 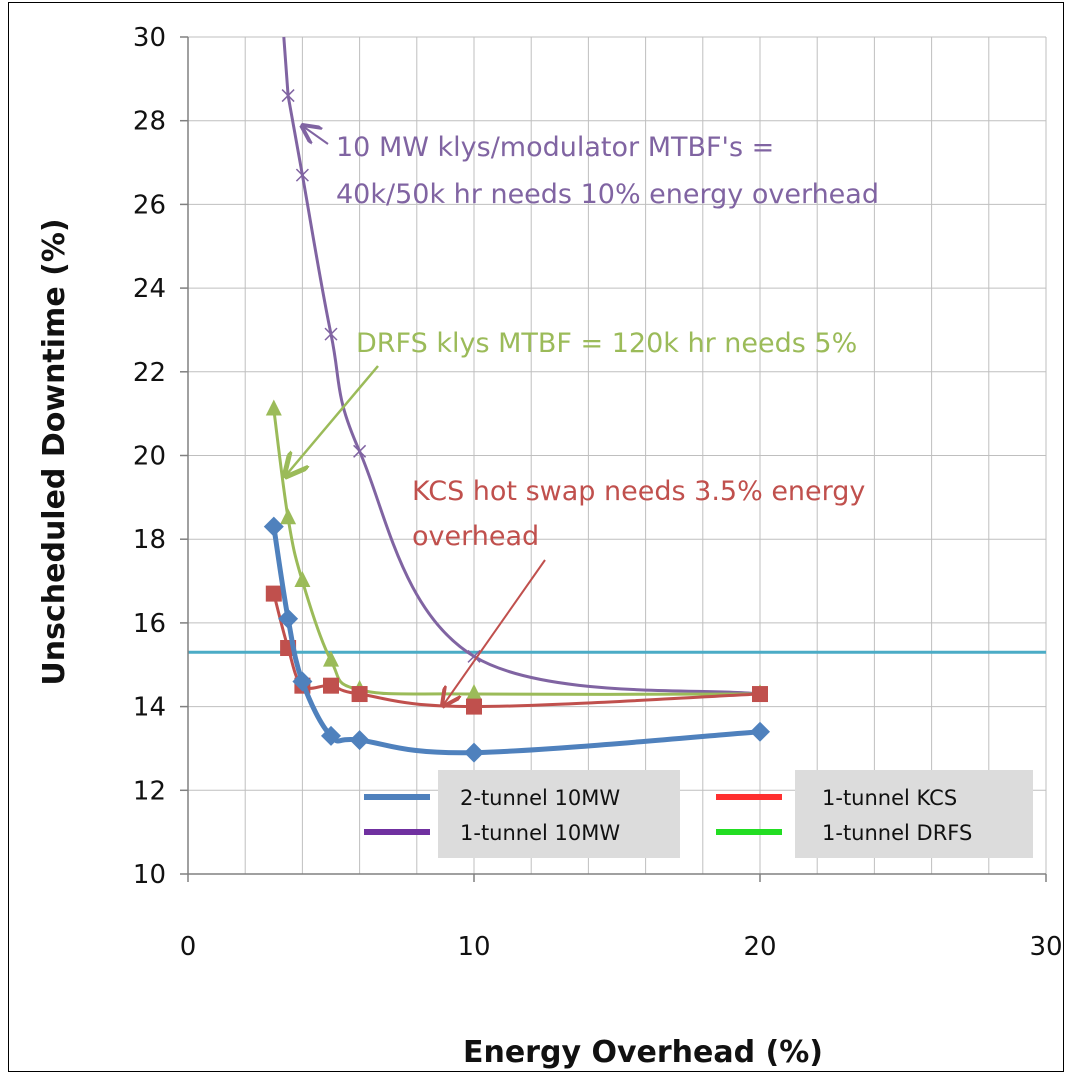 What do you see at coordinates (475, 536) in the screenshot?
I see `annotation-kcs-line2: overhead` at bounding box center [475, 536].